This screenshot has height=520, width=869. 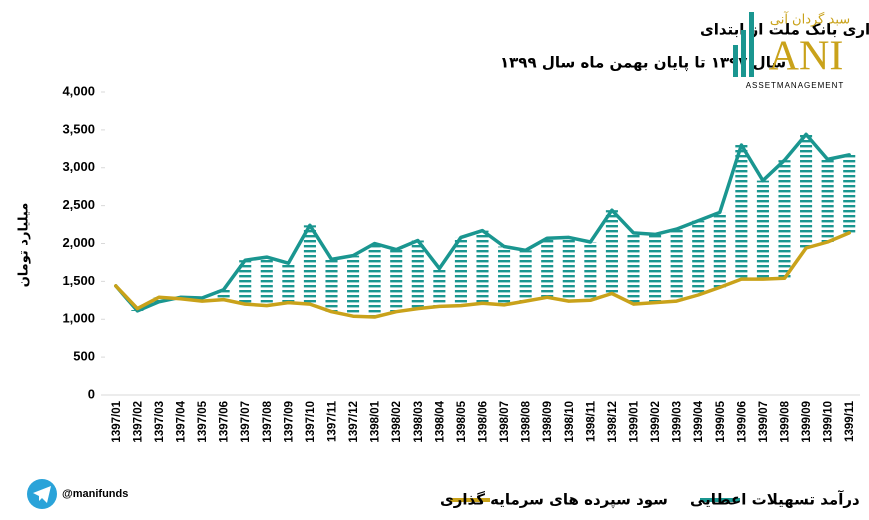 What do you see at coordinates (795, 85) in the screenshot?
I see `logo-tagline: ASSETMANAGEMENT` at bounding box center [795, 85].